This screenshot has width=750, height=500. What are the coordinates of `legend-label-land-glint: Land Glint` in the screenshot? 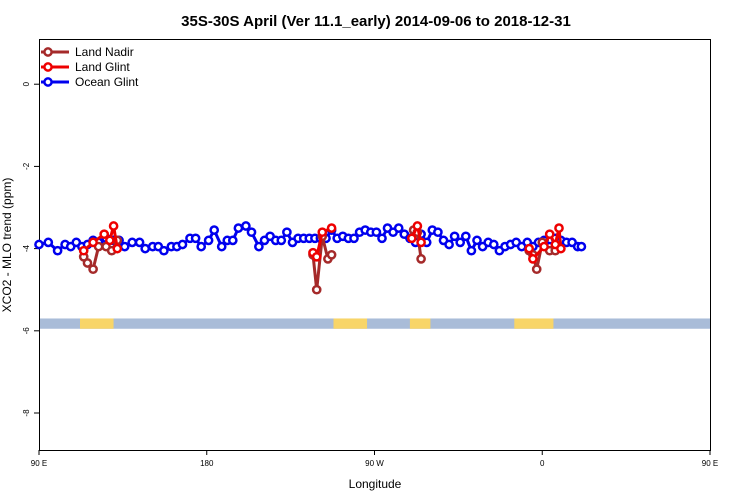 It's located at (102, 67).